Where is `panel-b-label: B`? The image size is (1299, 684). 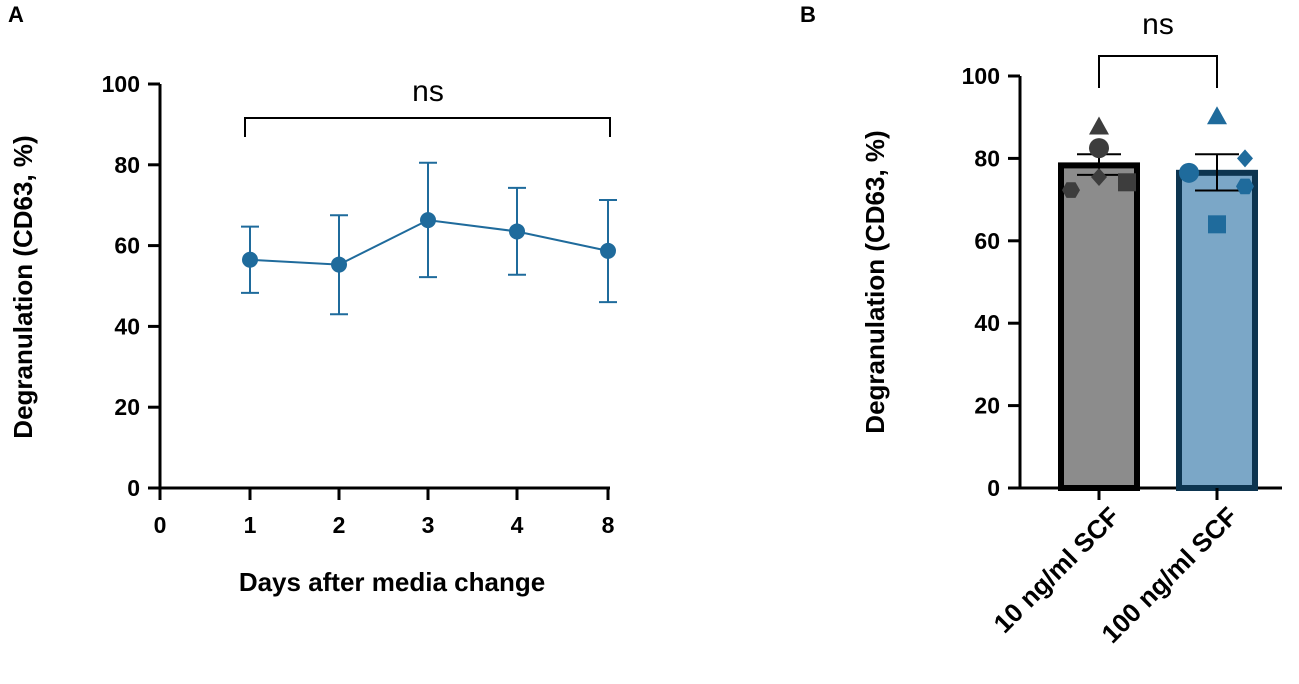 panel-b-label: B is located at coordinates (808, 14).